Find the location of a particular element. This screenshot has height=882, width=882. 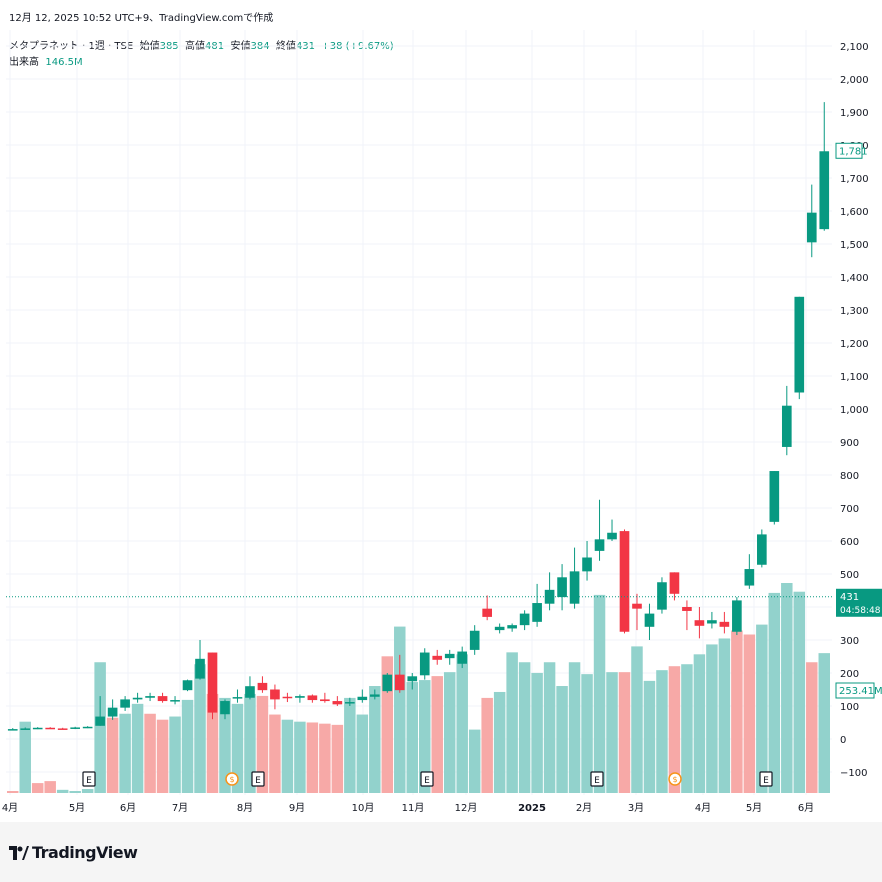

y-tick-label: 1,900 is located at coordinates (854, 113).